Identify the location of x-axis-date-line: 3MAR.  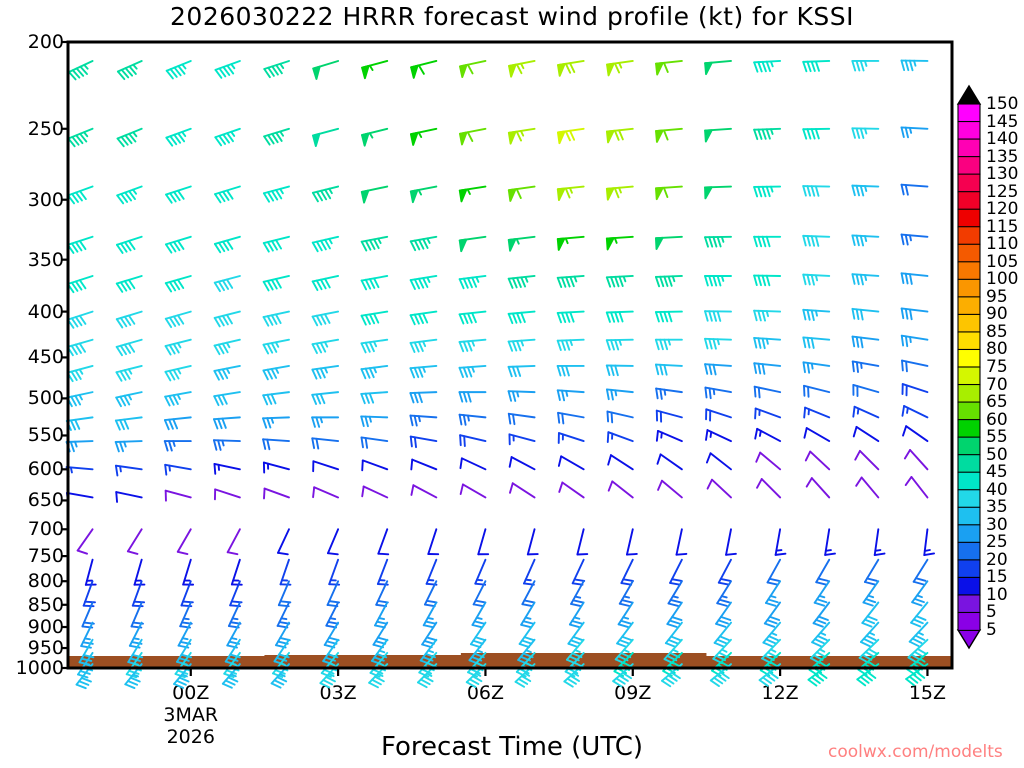
(191, 715).